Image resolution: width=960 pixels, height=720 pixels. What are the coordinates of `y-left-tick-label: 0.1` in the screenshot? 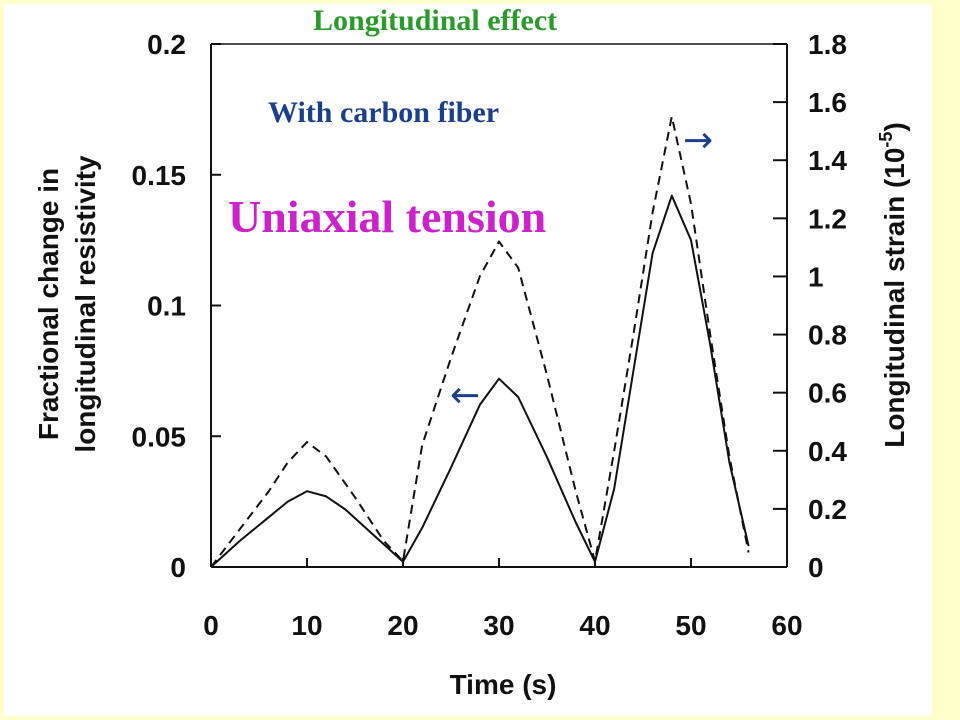 It's located at (166, 306).